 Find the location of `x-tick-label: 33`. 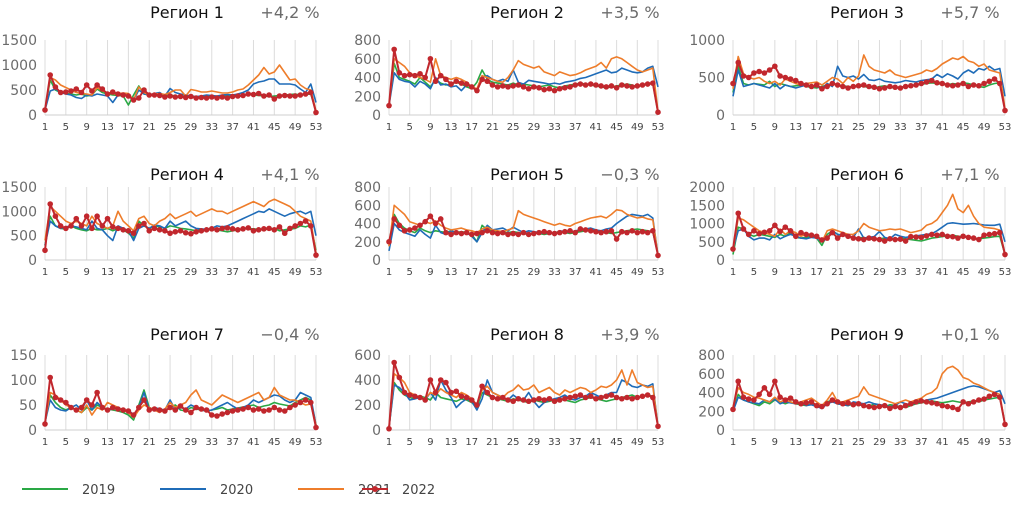

x-tick-label: 33 is located at coordinates (554, 272).